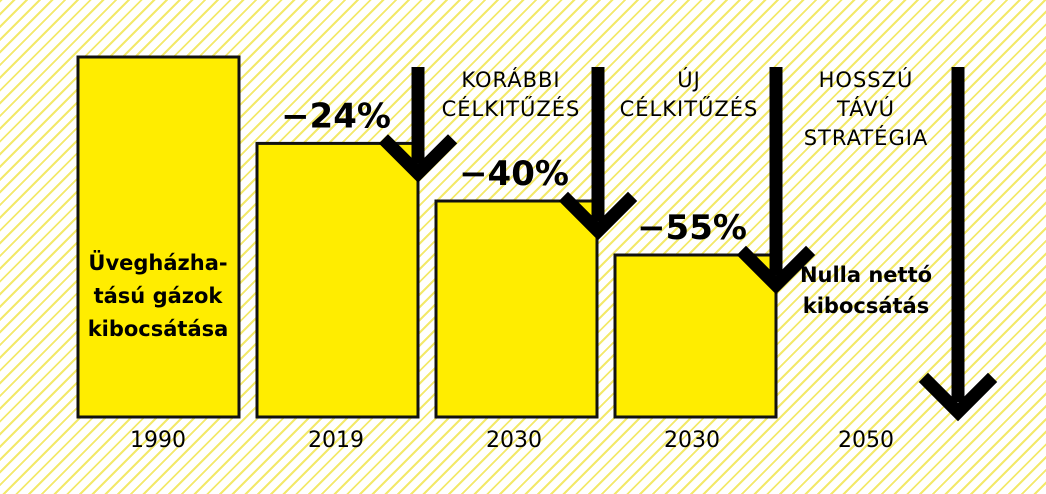 This screenshot has width=1046, height=494. Describe the element at coordinates (866, 79) in the screenshot. I see `arrow-caption-2-line: HOSSZÚ` at that location.